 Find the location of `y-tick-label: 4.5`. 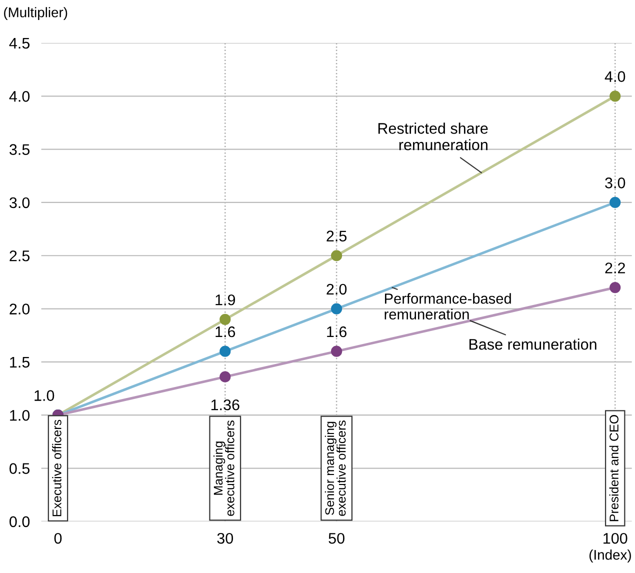

y-tick-label: 4.5 is located at coordinates (19, 43).